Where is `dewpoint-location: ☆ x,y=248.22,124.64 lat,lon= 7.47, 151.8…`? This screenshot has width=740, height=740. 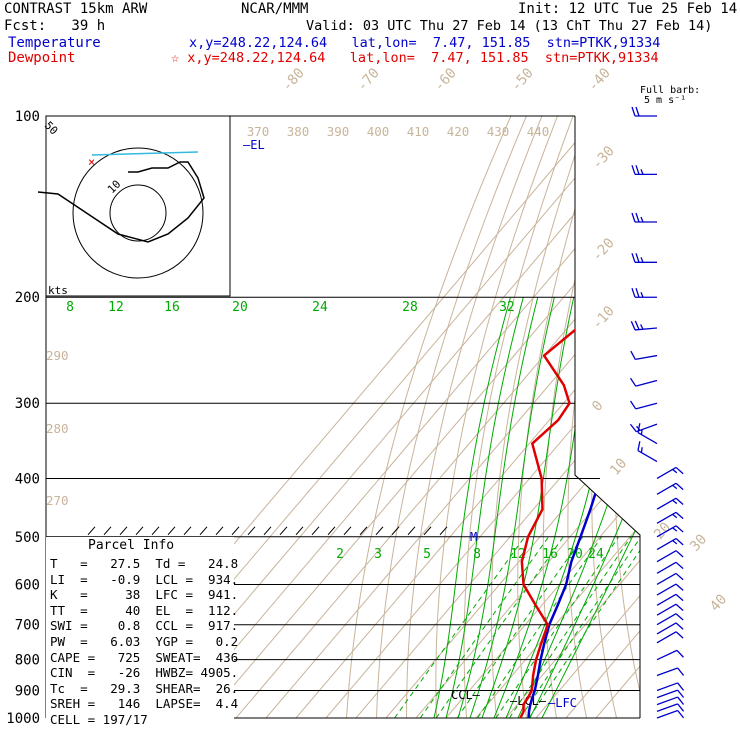 dewpoint-location: ☆ x,y=248.22,124.64 lat,lon= 7.47, 151.8… is located at coordinates (415, 58).